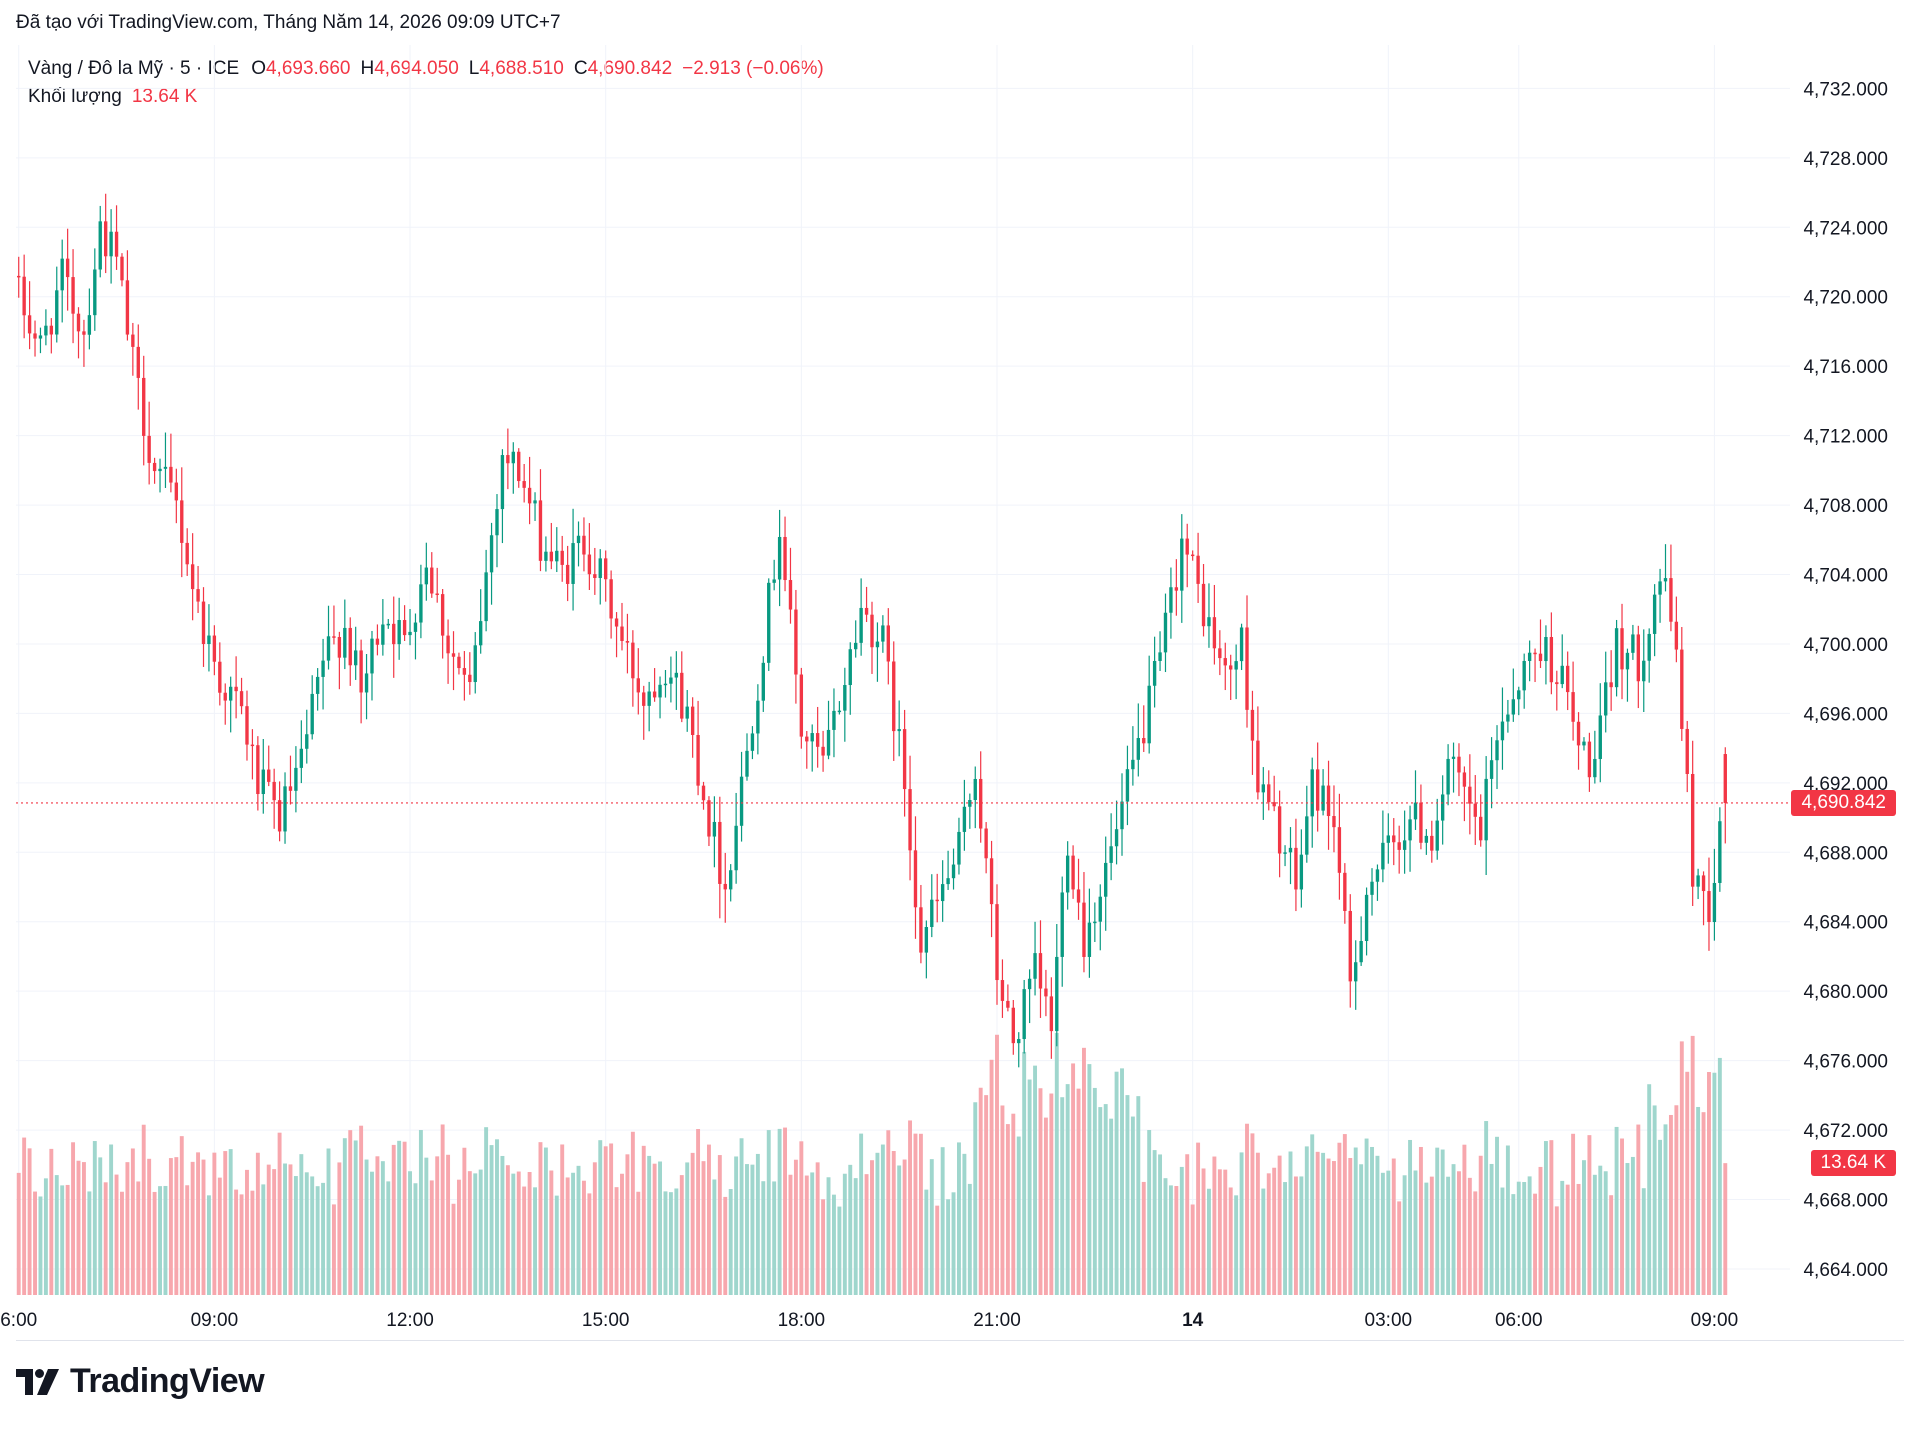 This screenshot has width=1920, height=1433. What do you see at coordinates (521, 68) in the screenshot?
I see `low-value: 4,688.510` at bounding box center [521, 68].